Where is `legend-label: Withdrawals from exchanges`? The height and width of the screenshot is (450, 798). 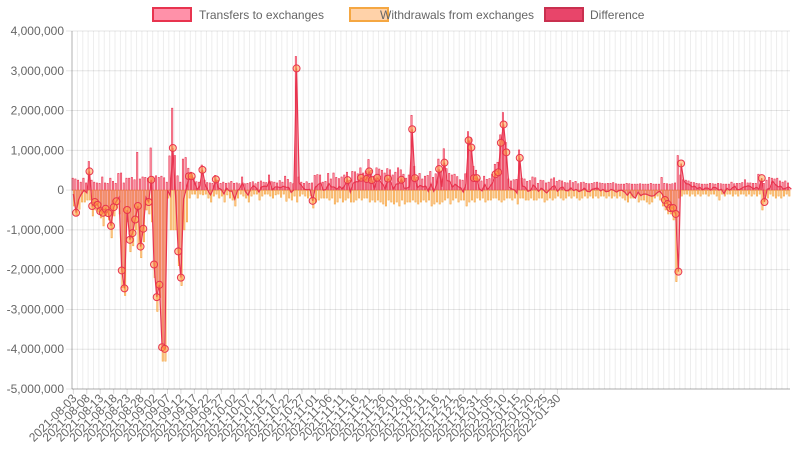
legend-label: Withdrawals from exchanges is located at coordinates (457, 15).